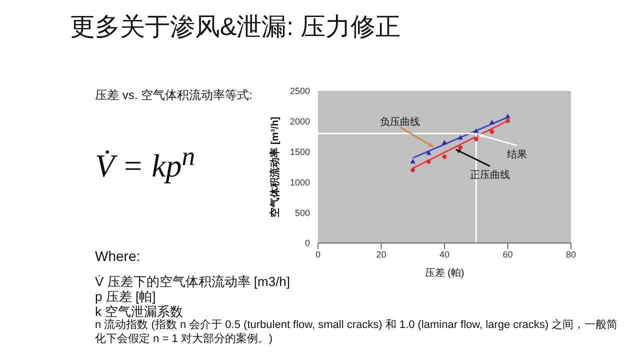  I want to click on text: Where:, so click(117, 256).